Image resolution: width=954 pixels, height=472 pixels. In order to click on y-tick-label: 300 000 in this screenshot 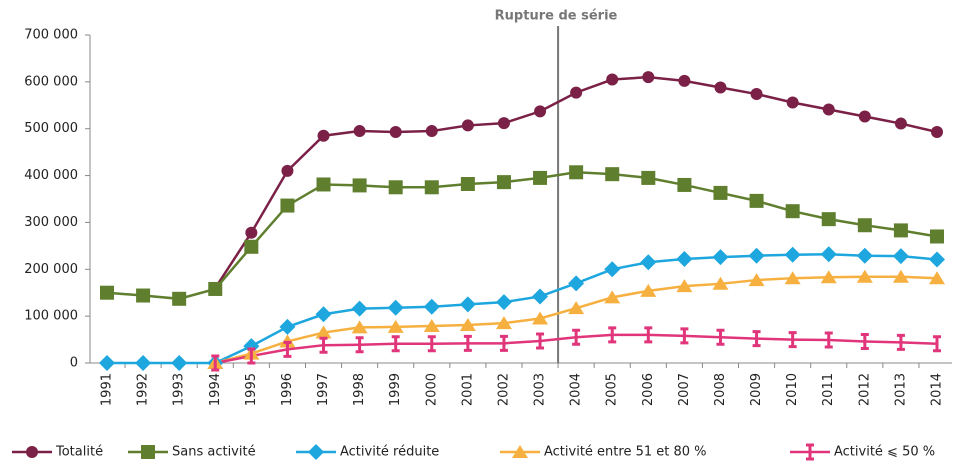, I will do `click(51, 222)`.